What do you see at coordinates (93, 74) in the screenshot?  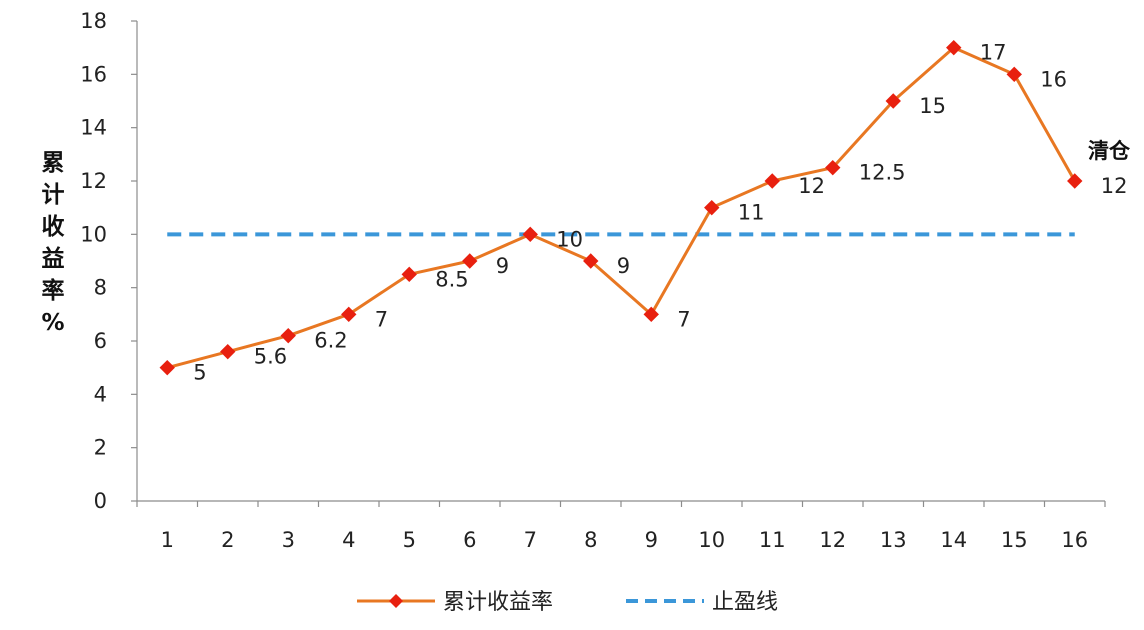 I see `y-tick-label: 16` at bounding box center [93, 74].